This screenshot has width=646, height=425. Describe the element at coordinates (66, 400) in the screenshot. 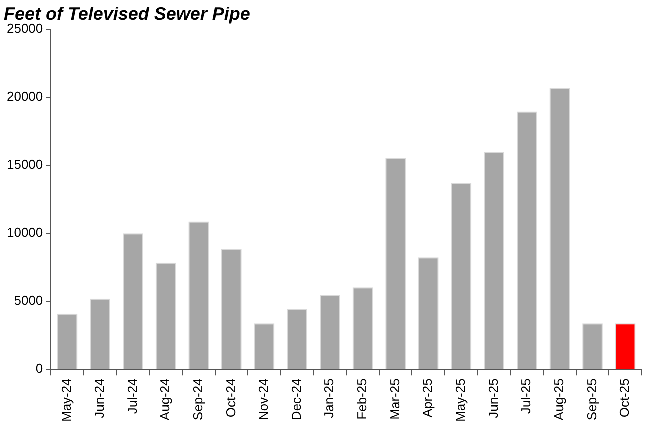

I see `x-tick-label: May-24` at that location.